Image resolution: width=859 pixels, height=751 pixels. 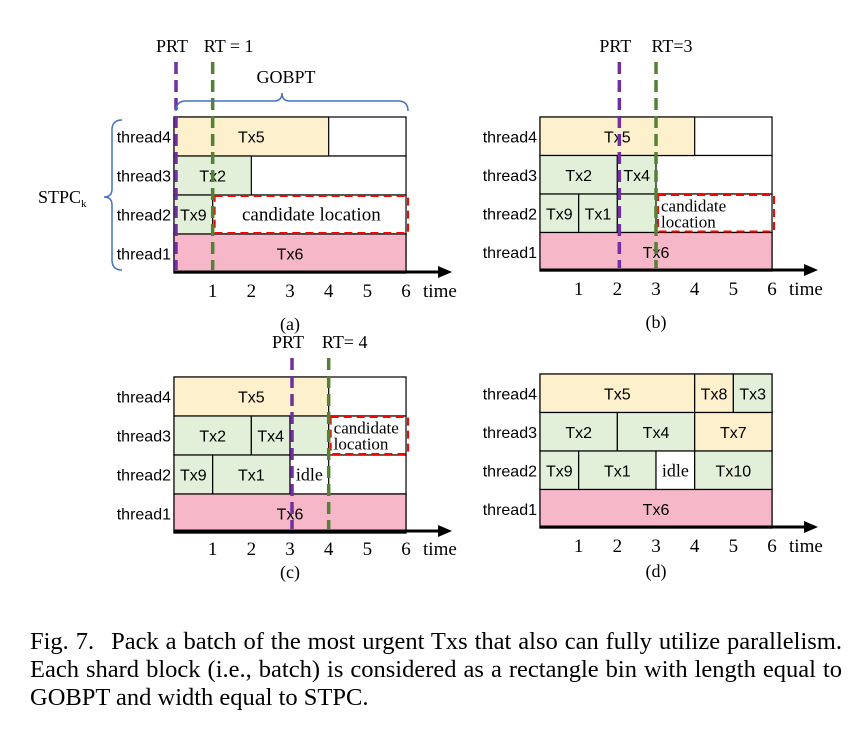 What do you see at coordinates (286, 77) in the screenshot?
I see `gobpt-label: GOBPT` at bounding box center [286, 77].